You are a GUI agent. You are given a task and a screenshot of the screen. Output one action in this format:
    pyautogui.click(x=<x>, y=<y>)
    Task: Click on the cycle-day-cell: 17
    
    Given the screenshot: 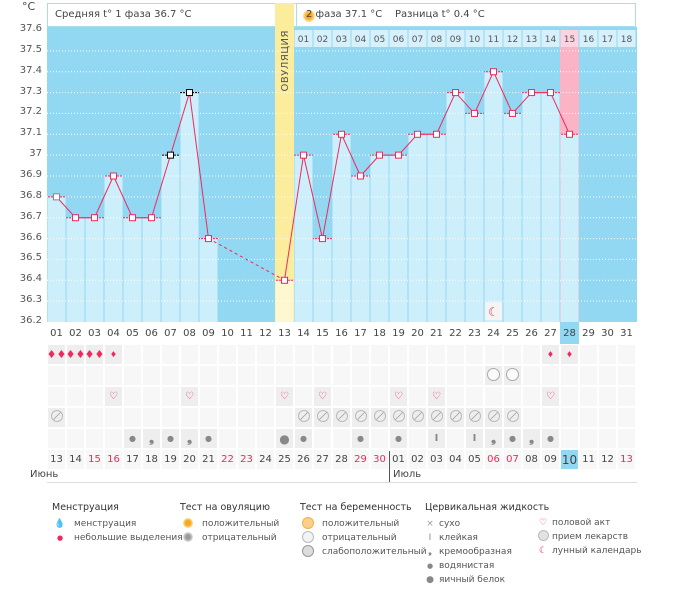 What is the action you would take?
    pyautogui.click(x=360, y=333)
    